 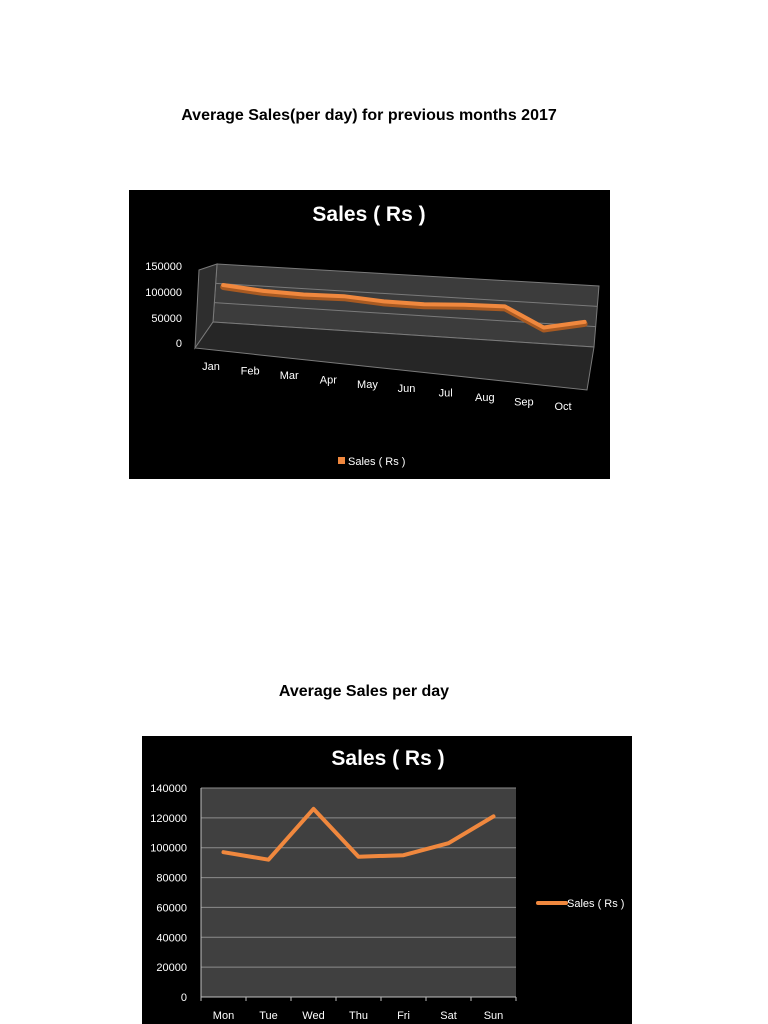 What do you see at coordinates (448, 1016) in the screenshot?
I see `x-tick-label: Sat` at bounding box center [448, 1016].